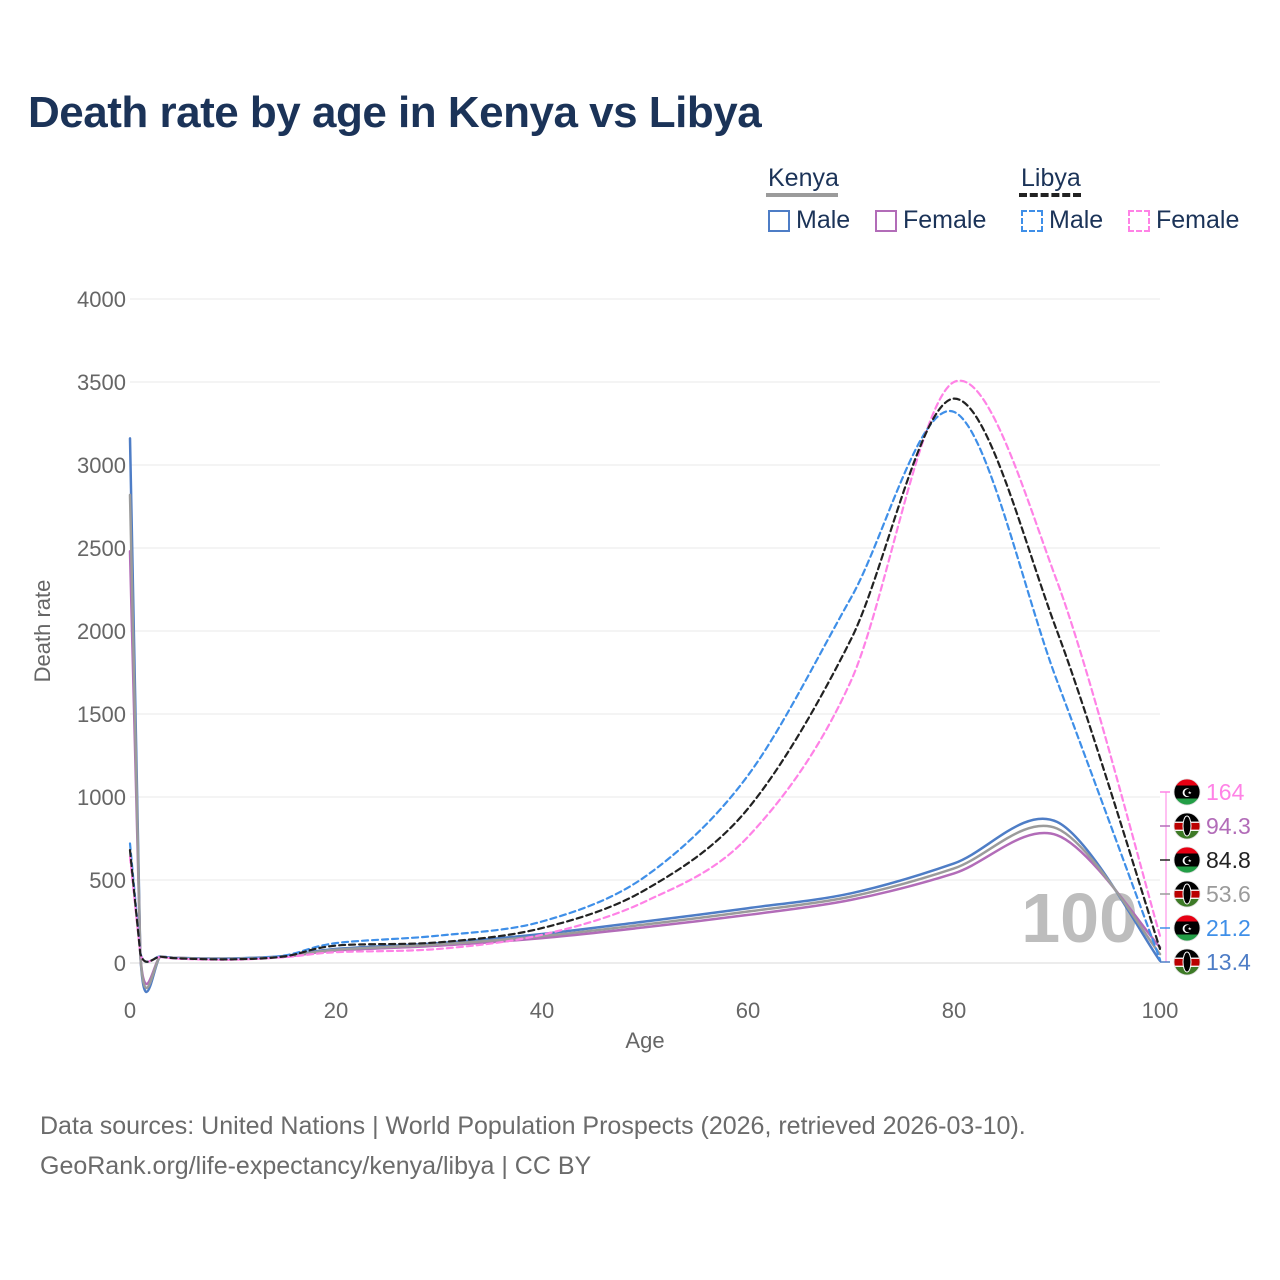 The image size is (1280, 1280). Describe the element at coordinates (1228, 894) in the screenshot. I see `end-value-label: 53.6` at that location.